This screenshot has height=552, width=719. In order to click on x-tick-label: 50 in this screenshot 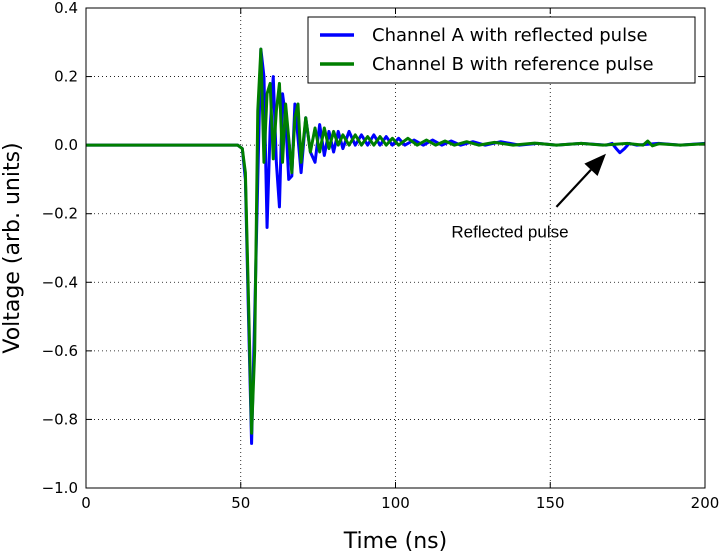, I will do `click(240, 503)`.